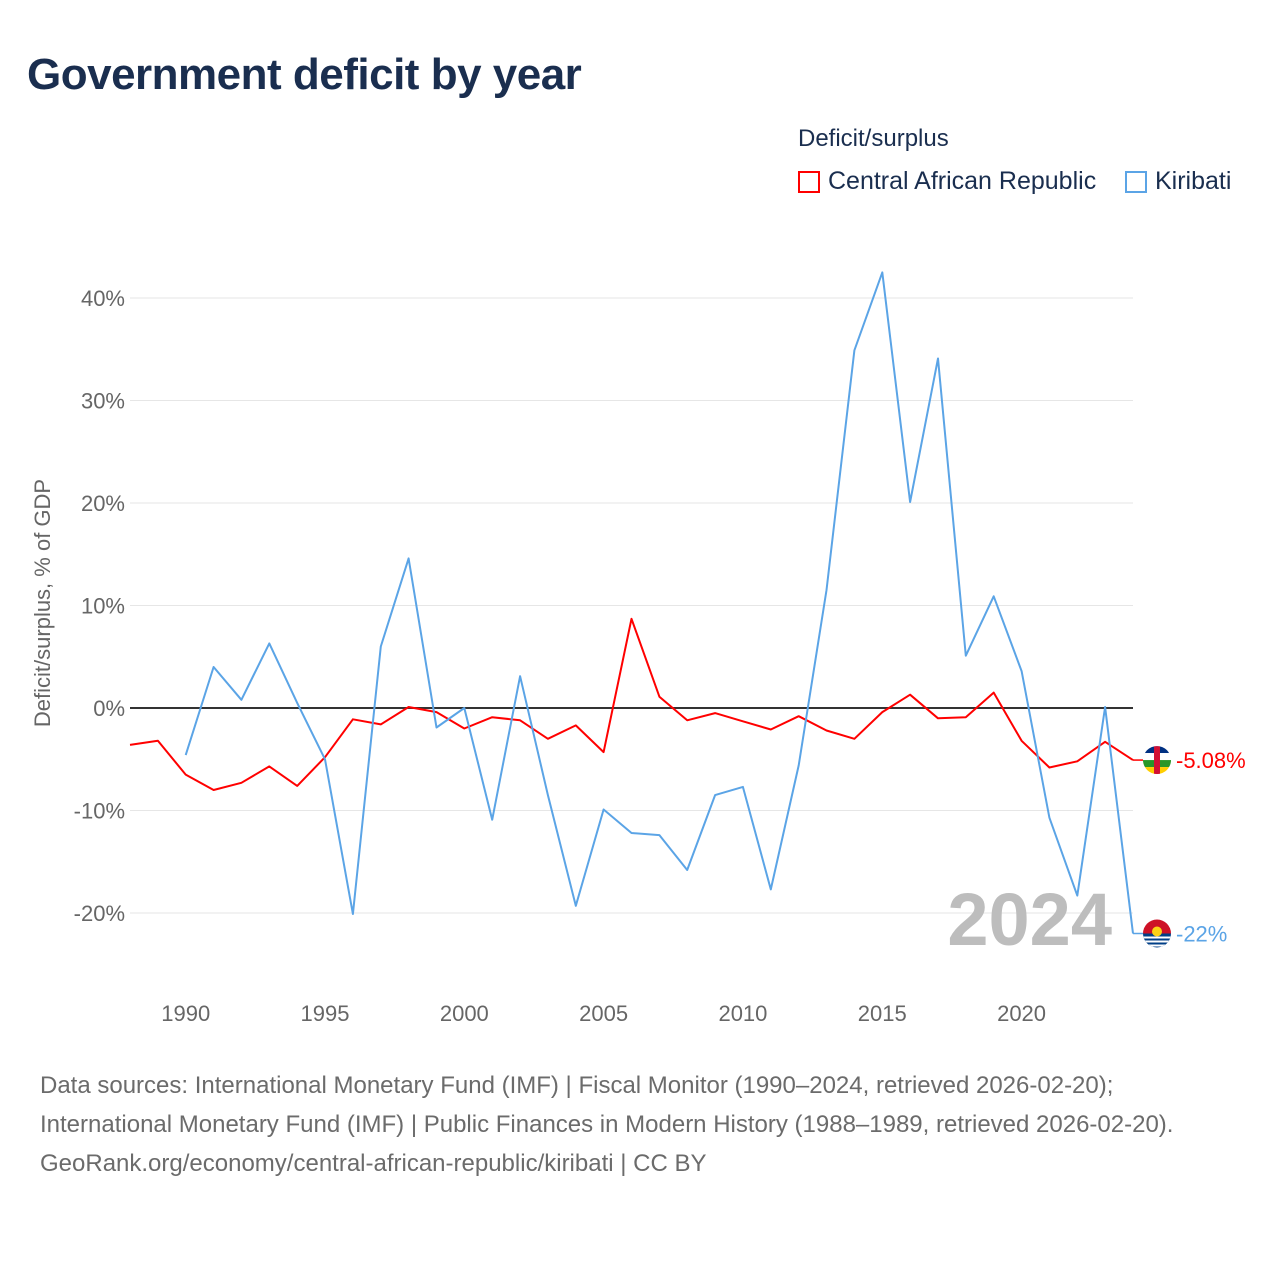 The height and width of the screenshot is (1280, 1280). What do you see at coordinates (1211, 760) in the screenshot?
I see `end-value-label: -5.08%` at bounding box center [1211, 760].